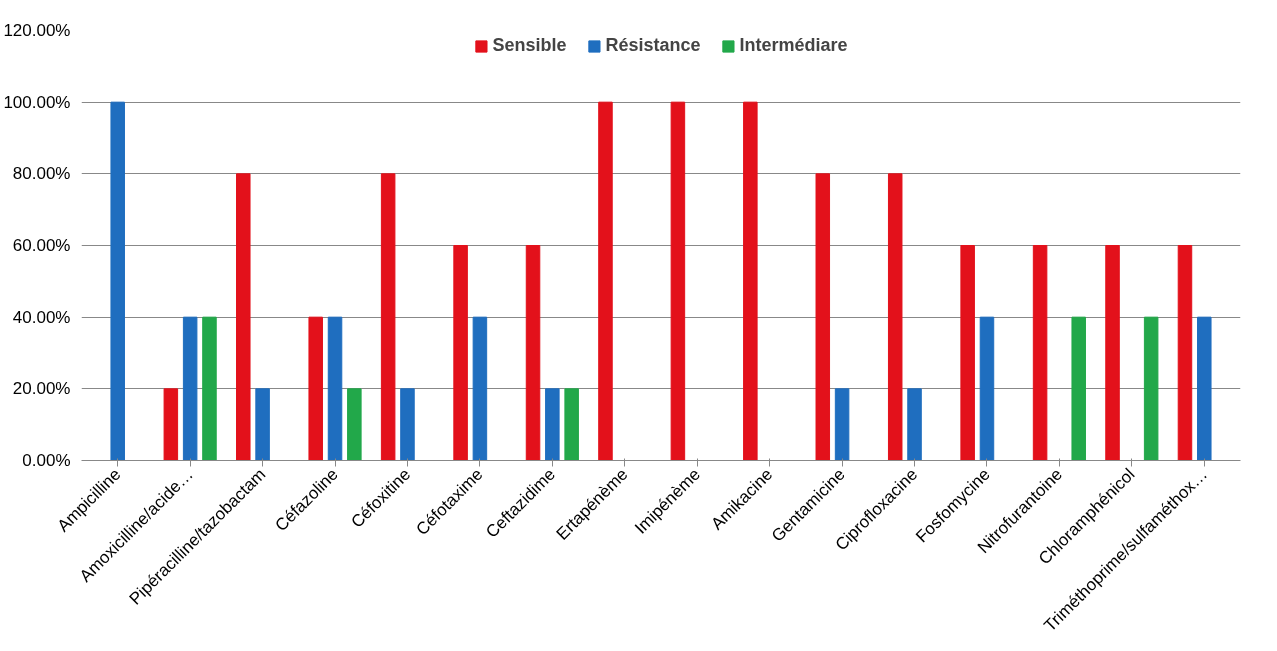 This screenshot has height=651, width=1277. Describe the element at coordinates (41, 317) in the screenshot. I see `y-tick-label: 40.00%` at that location.